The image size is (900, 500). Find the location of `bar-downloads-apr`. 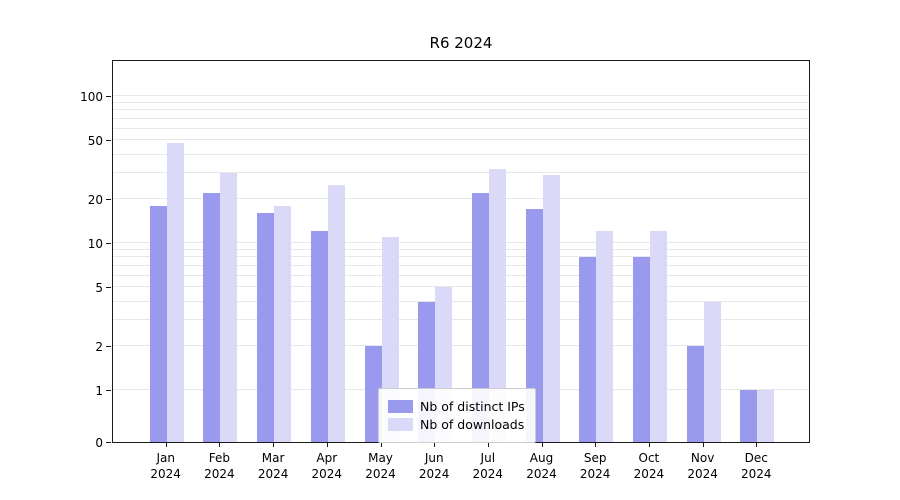

bar-downloads-apr is located at coordinates (336, 313).